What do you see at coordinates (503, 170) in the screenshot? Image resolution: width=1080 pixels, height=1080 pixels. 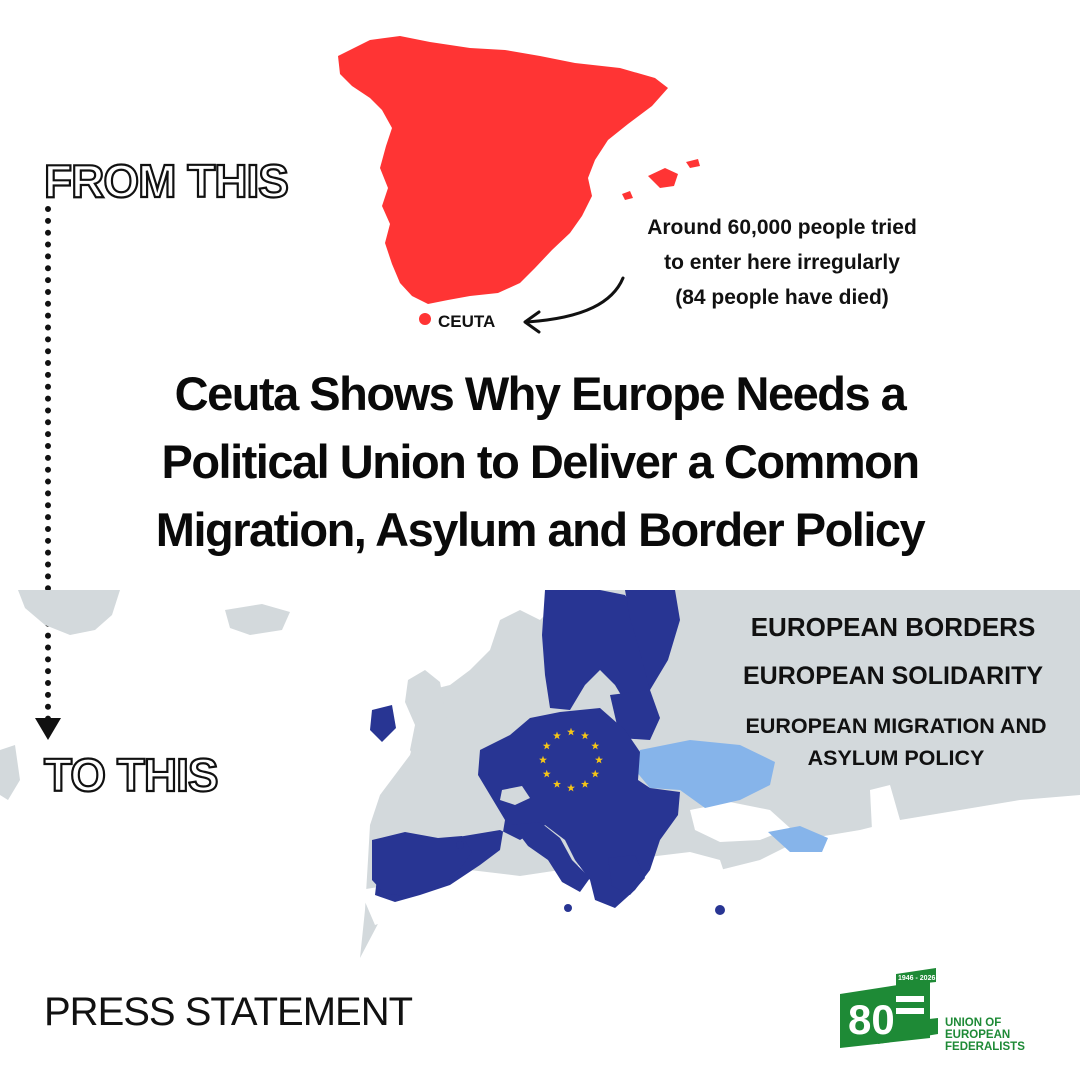 I see `spain-mainland` at bounding box center [503, 170].